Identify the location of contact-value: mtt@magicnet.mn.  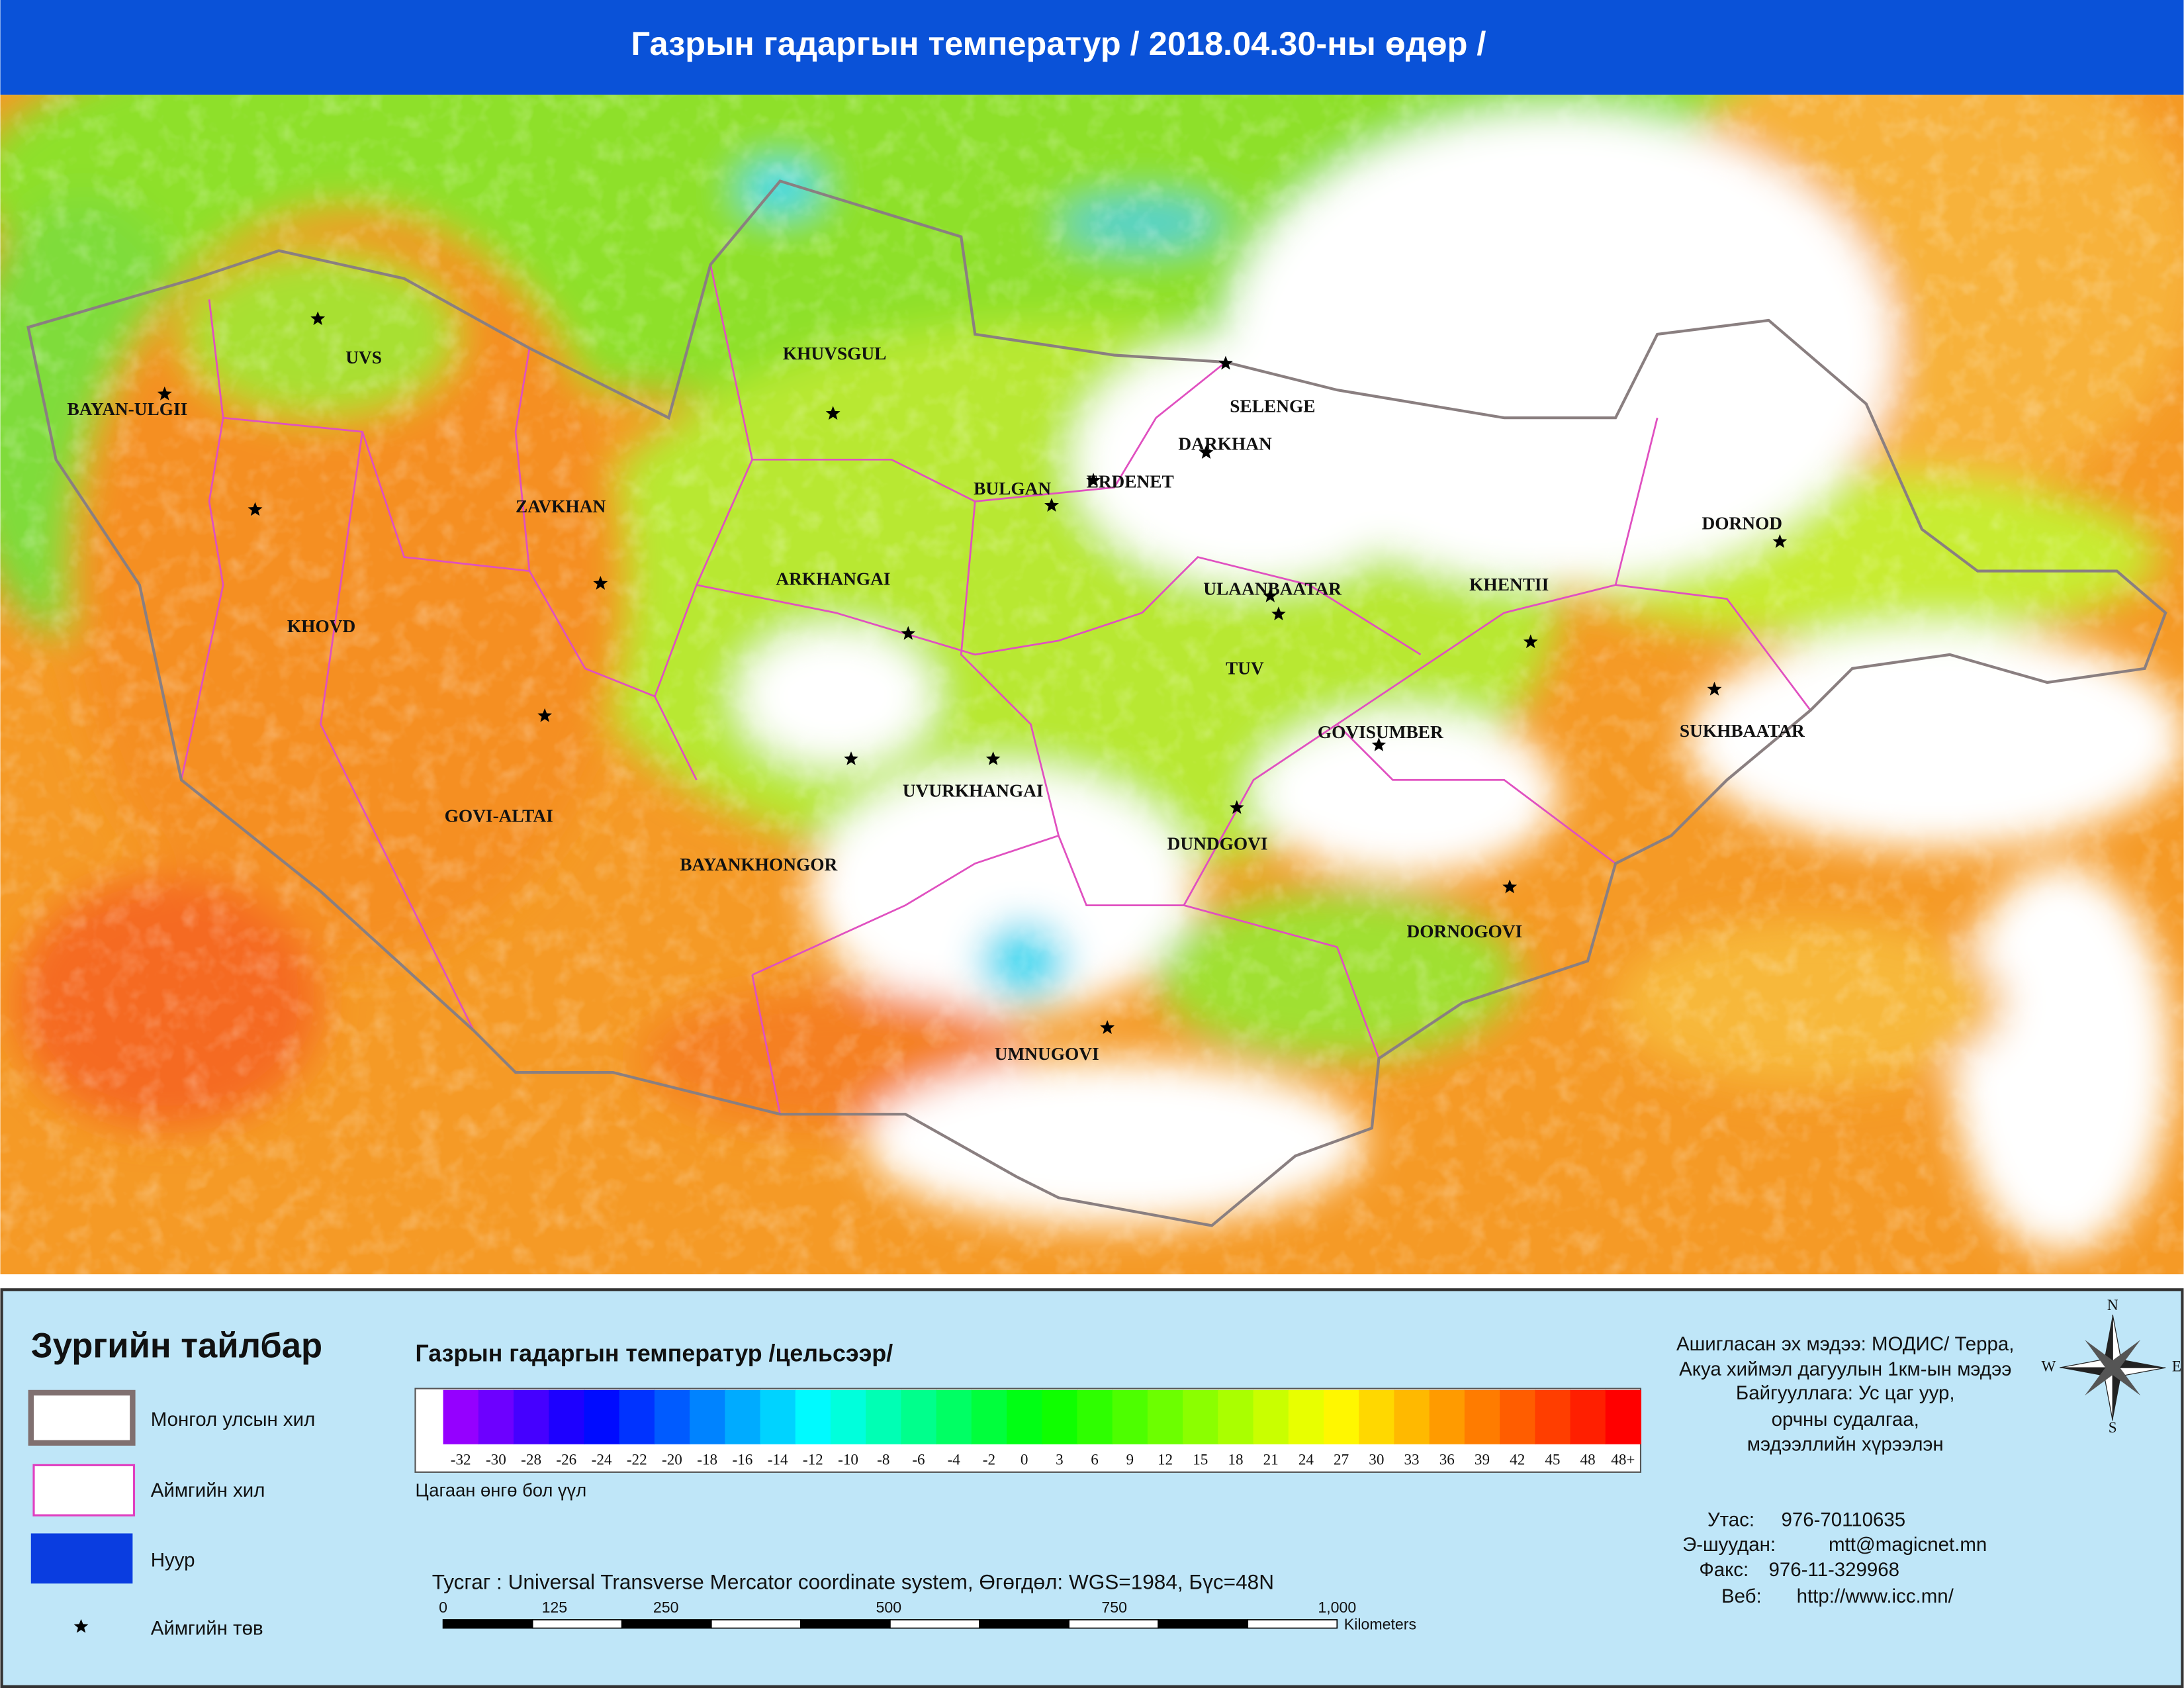
(1908, 1545).